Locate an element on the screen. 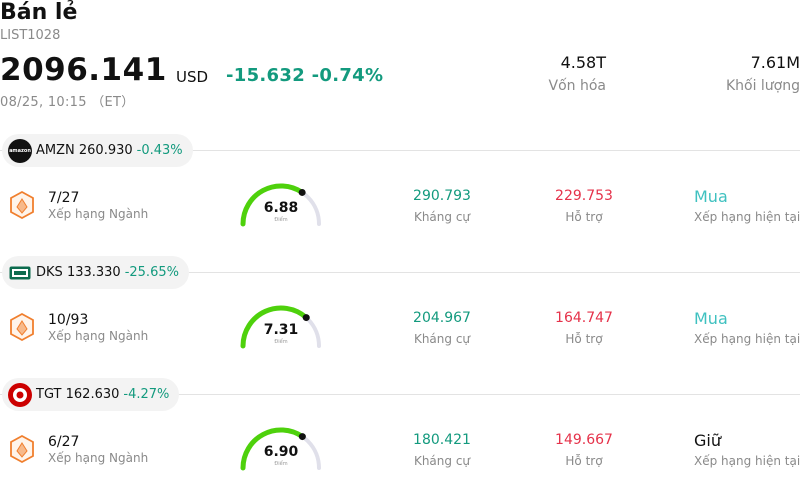 The image size is (800, 488). industry-rank: 7/27 is located at coordinates (64, 198).